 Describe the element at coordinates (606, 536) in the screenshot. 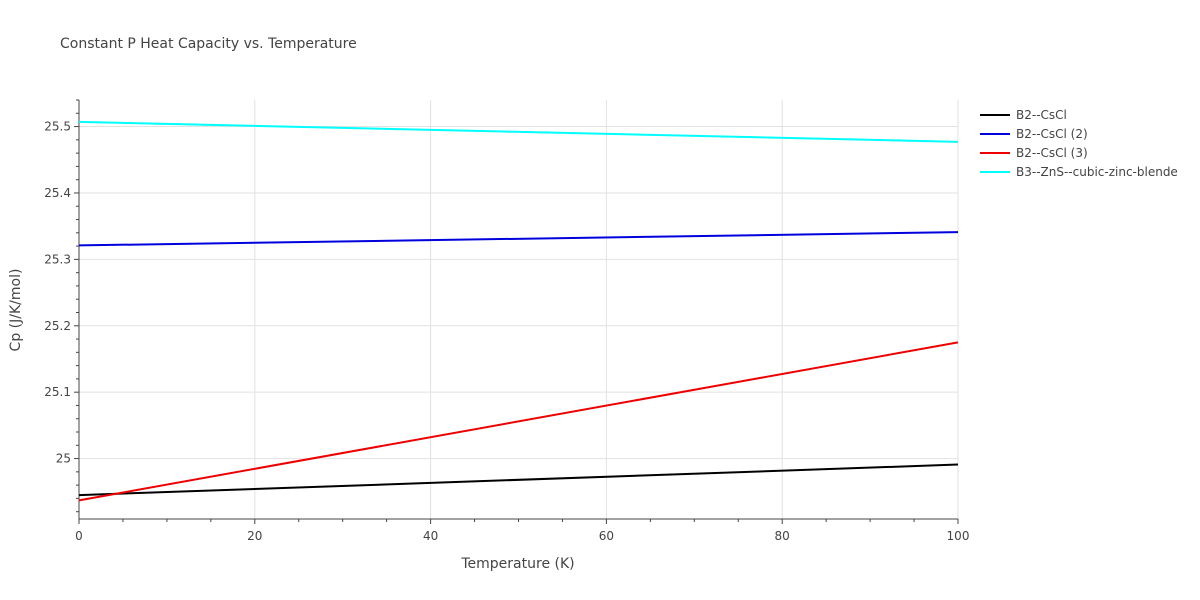

I see `x-tick-label: 60` at that location.